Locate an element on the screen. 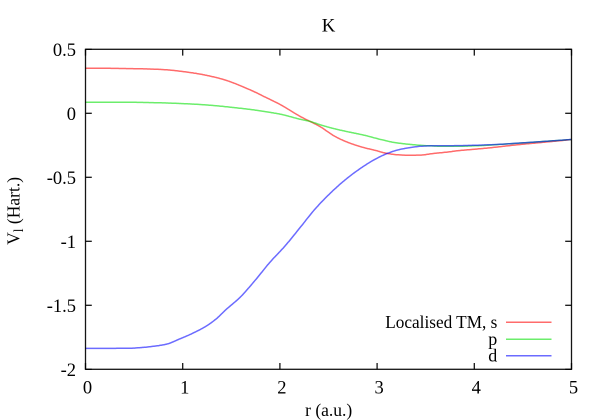 This screenshot has width=600, height=420. svg-text: Localised TM, s is located at coordinates (441, 322).